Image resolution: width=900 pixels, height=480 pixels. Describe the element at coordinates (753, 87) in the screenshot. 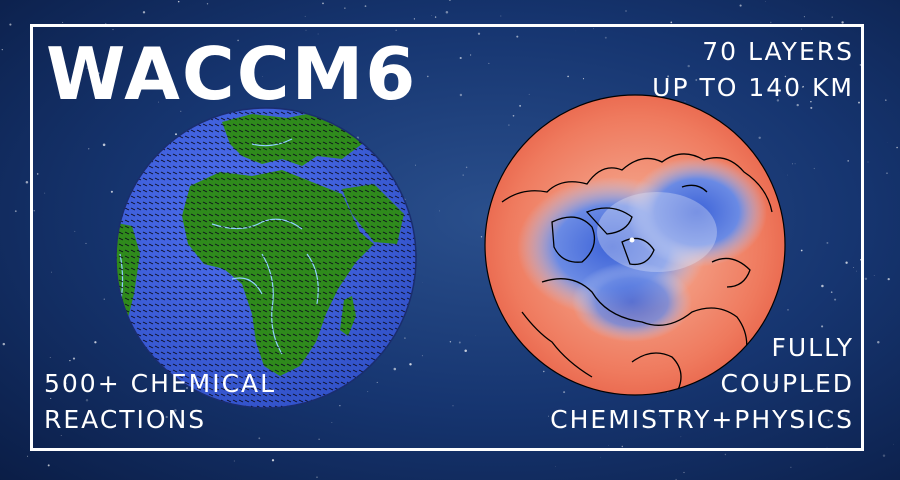

I see `caption-line: UP TO 140 KM` at that location.